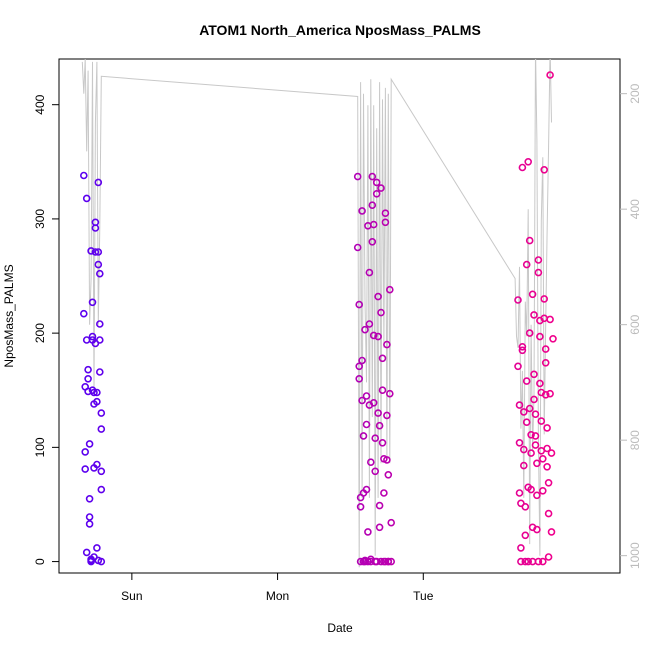  What do you see at coordinates (635, 324) in the screenshot?
I see `right-y-tick-label: 600` at bounding box center [635, 324].